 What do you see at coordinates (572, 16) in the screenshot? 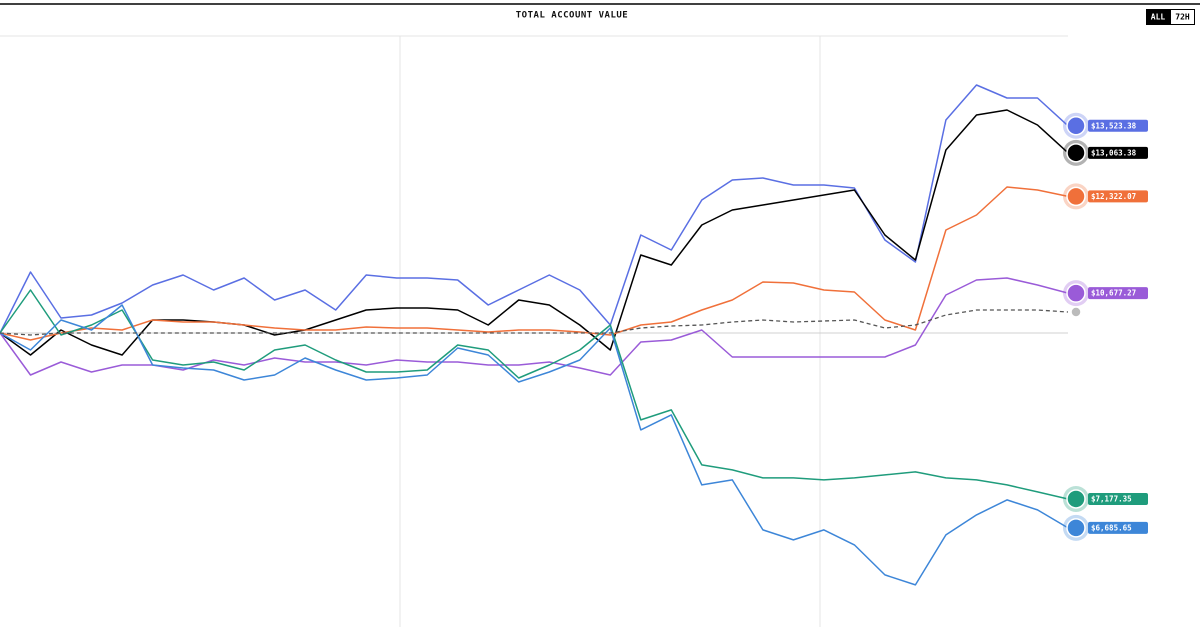
I see `chart-title: TOTAL ACCOUNT VALUE` at bounding box center [572, 16].